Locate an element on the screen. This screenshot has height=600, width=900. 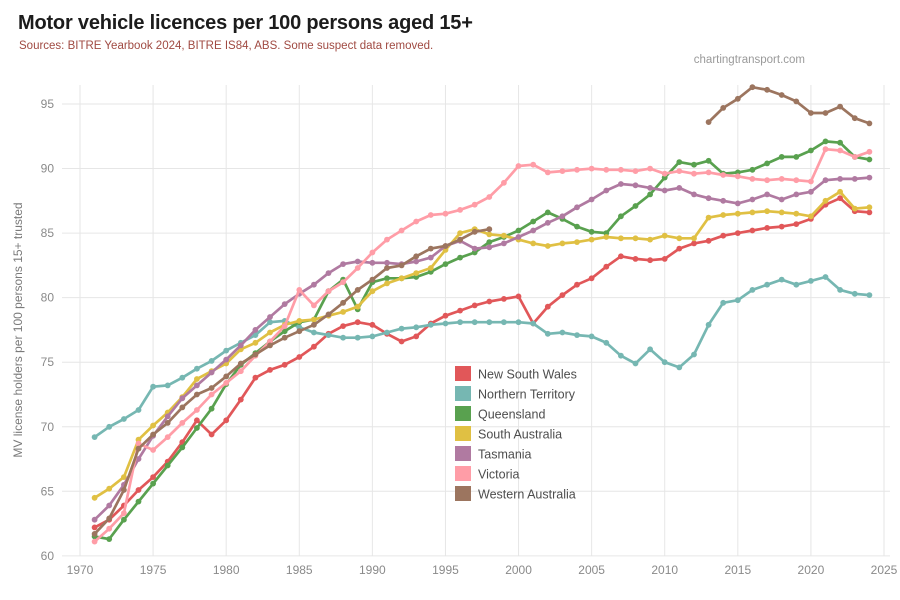
legend-label: Queensland is located at coordinates (511, 415).